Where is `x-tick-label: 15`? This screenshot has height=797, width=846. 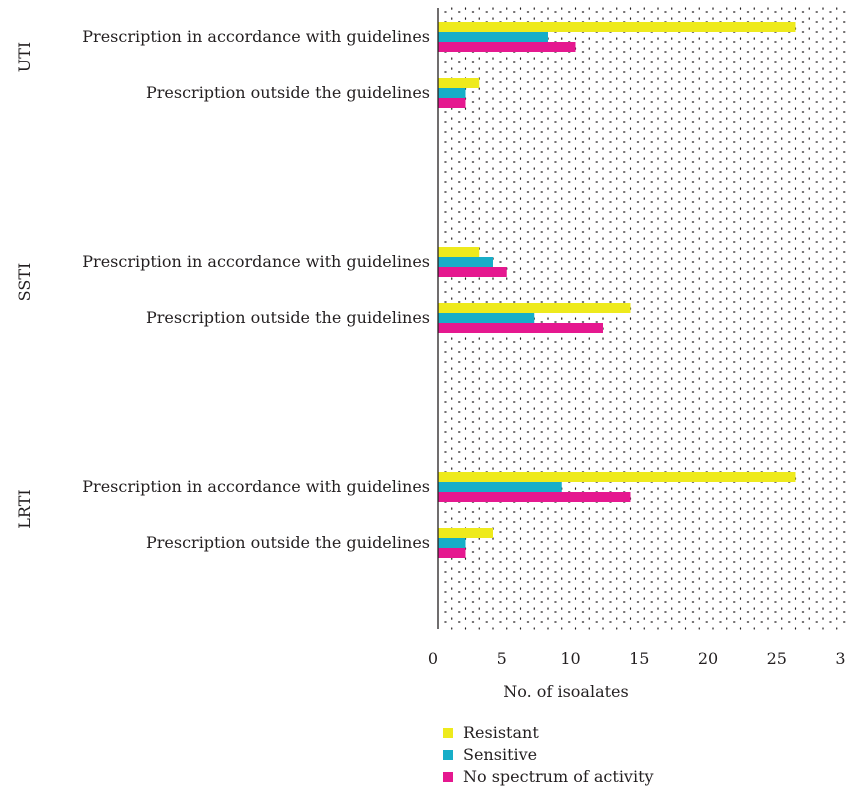
x-tick-label: 15 is located at coordinates (639, 658).